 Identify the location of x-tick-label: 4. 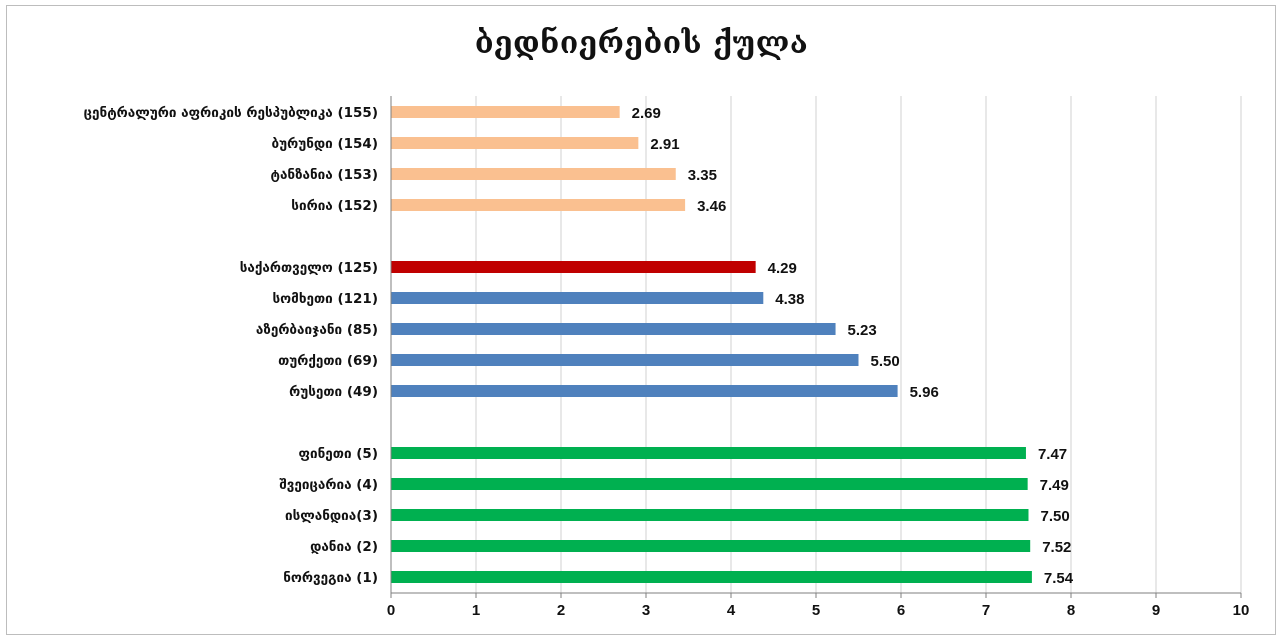
(731, 610).